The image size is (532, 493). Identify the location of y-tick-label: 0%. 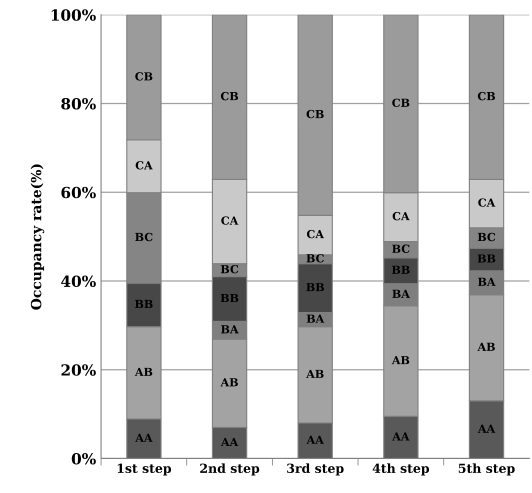
(84, 458).